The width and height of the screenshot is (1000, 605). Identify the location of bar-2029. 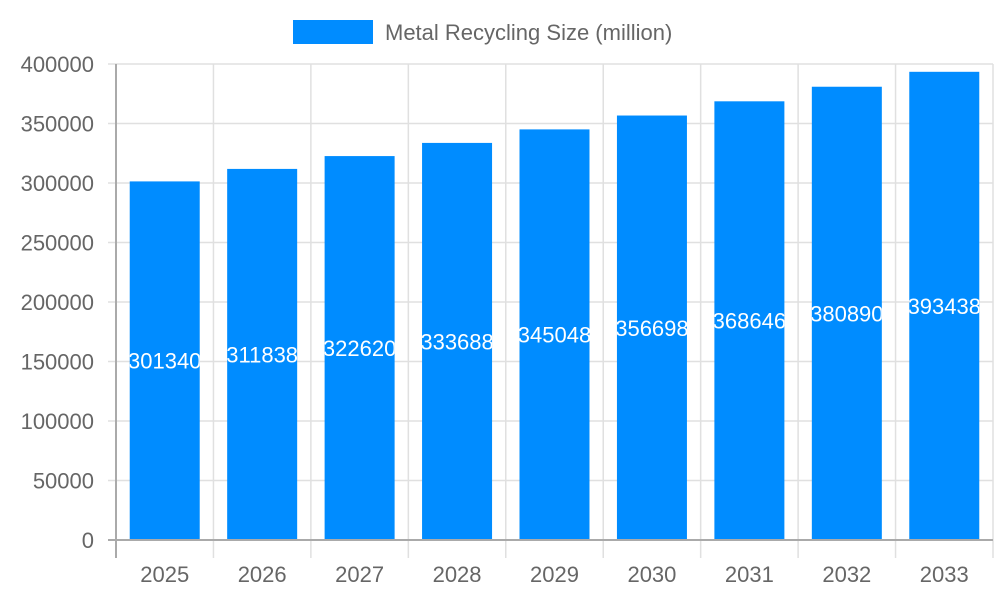
(554, 334).